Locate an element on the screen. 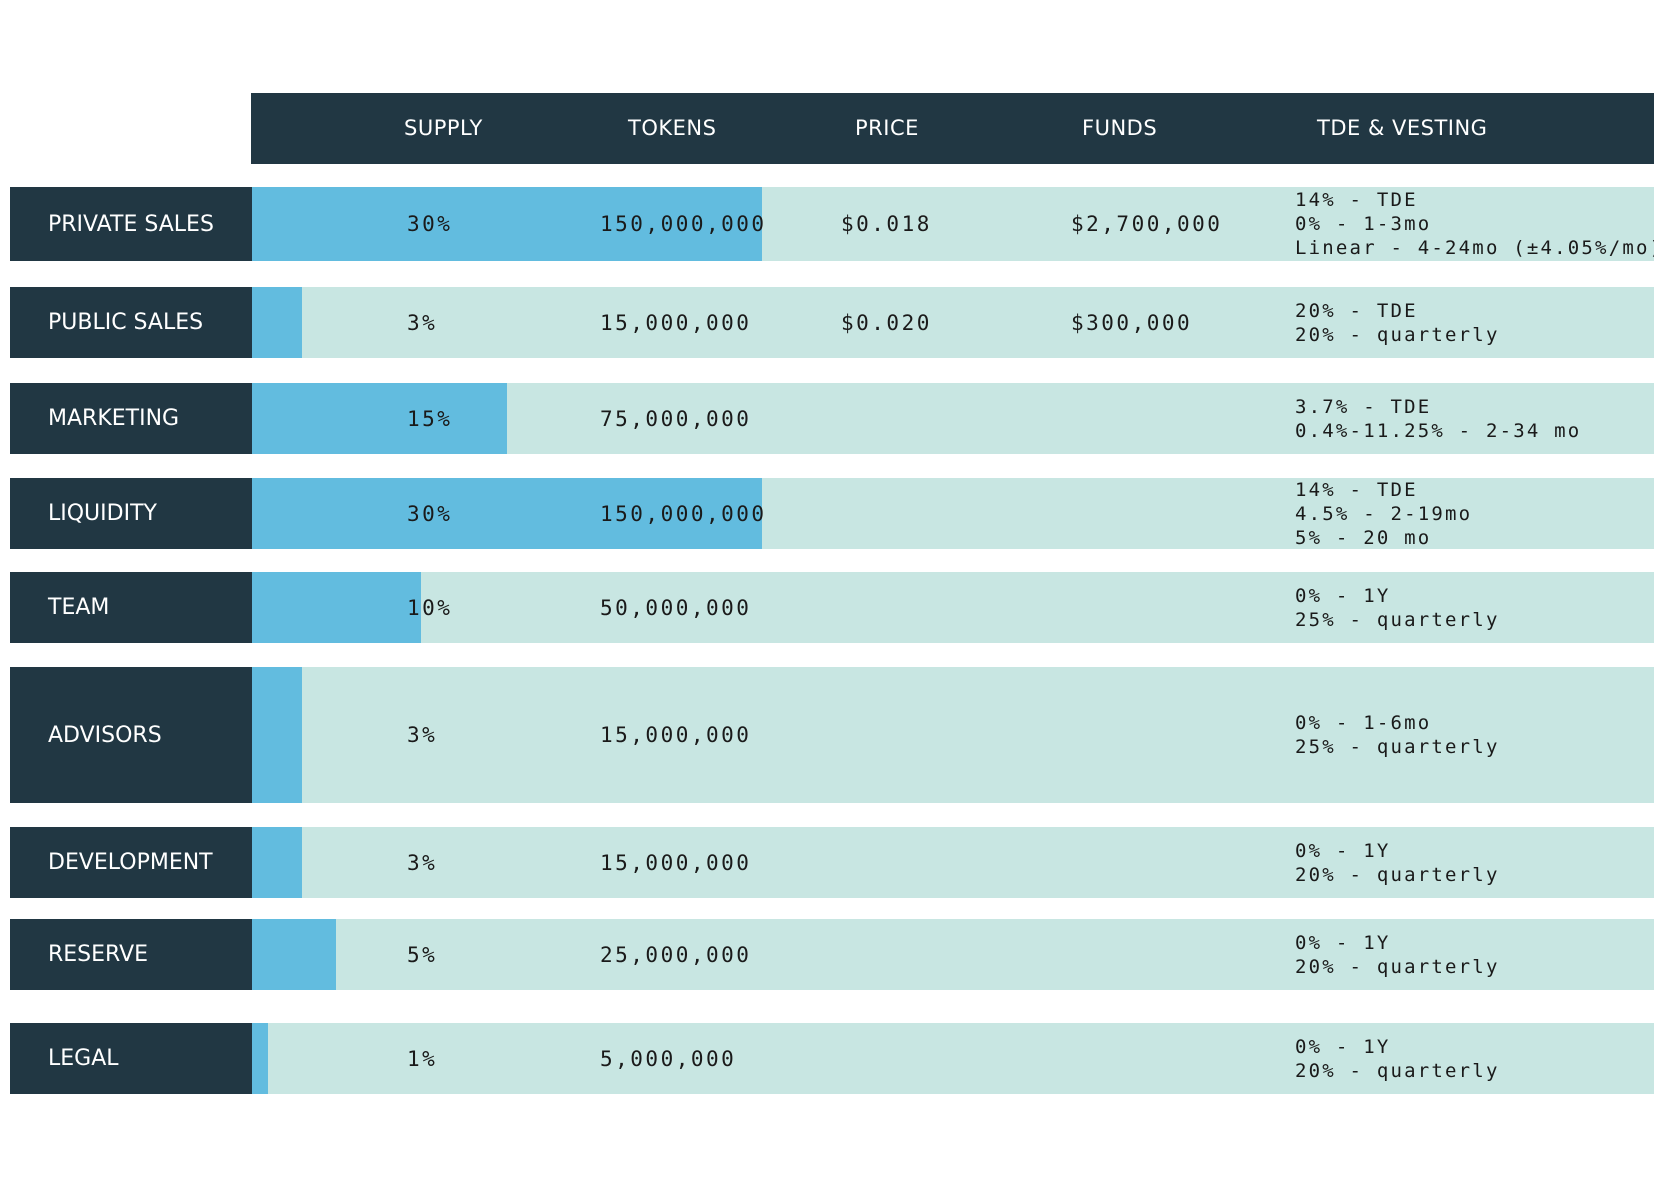 This screenshot has width=1654, height=1181. vesting-line: 5% - 20 mo is located at coordinates (1363, 537).